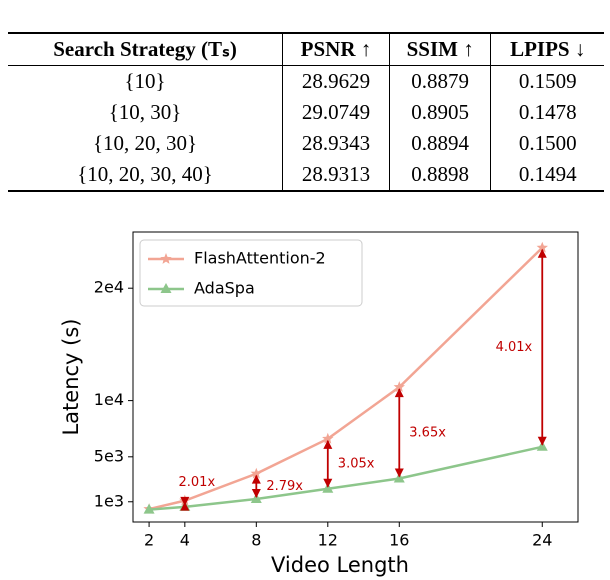 Image resolution: width=610 pixels, height=580 pixels. I want to click on x-tick-label: 4, so click(185, 540).